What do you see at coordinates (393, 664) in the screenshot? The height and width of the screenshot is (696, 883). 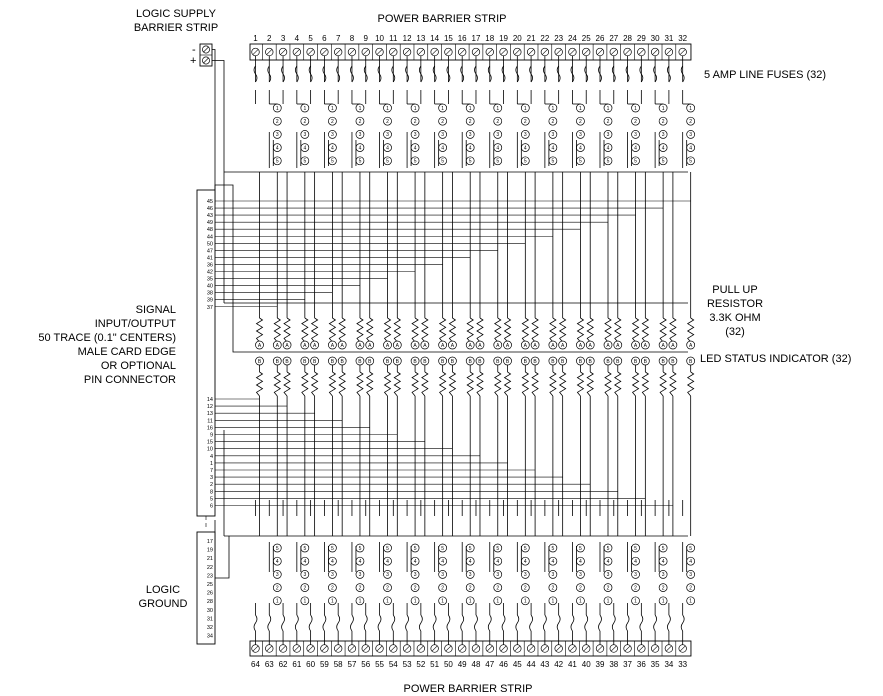 I see `bottom-terminal-number: 54` at bounding box center [393, 664].